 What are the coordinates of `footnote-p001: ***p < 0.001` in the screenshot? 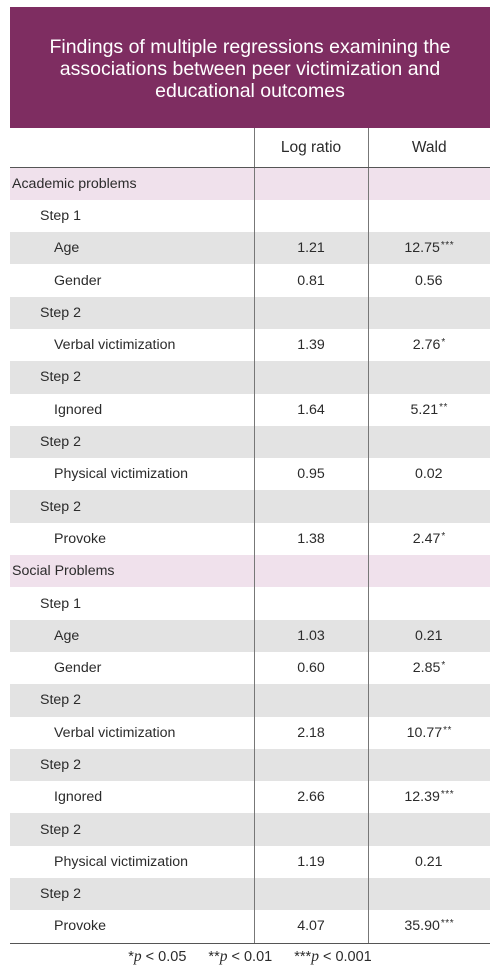 It's located at (333, 956).